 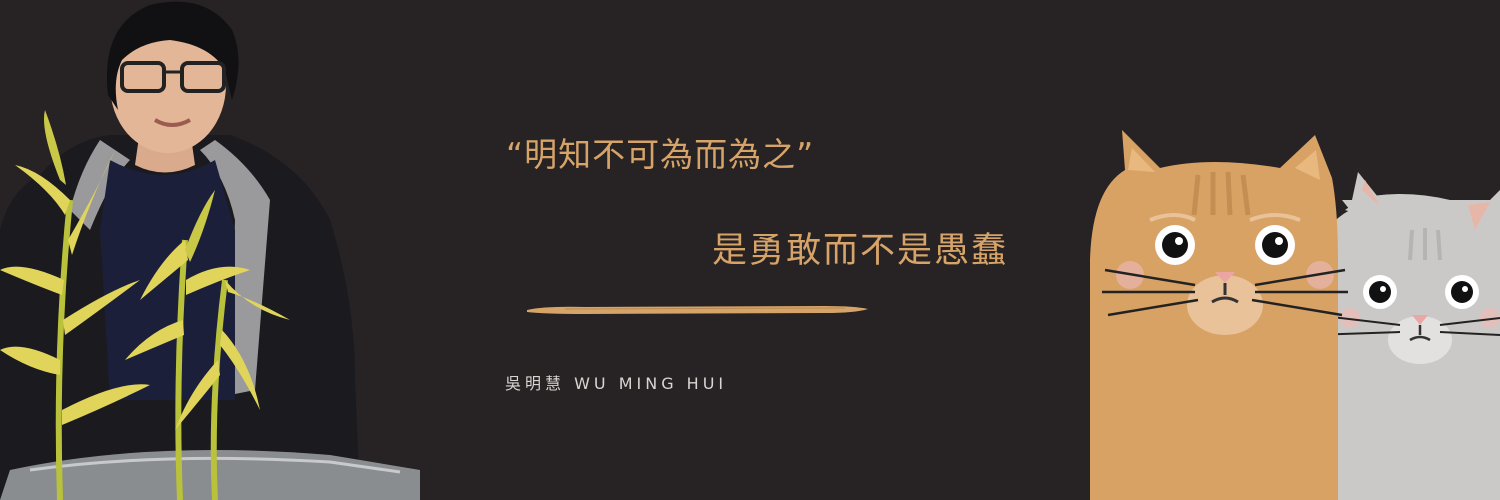 I want to click on author-name: 吳明慧 WU MING HUI, so click(x=616, y=383).